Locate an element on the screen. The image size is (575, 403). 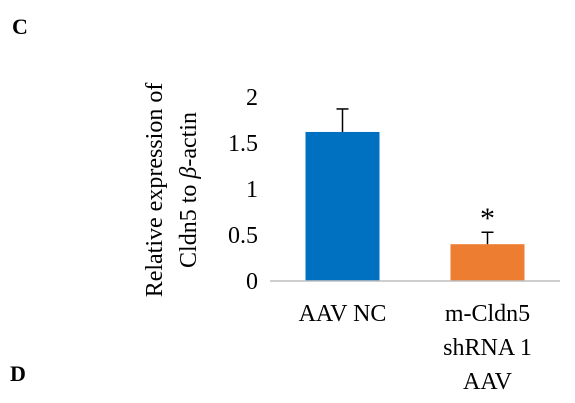
significance-marker: * is located at coordinates (487, 218).